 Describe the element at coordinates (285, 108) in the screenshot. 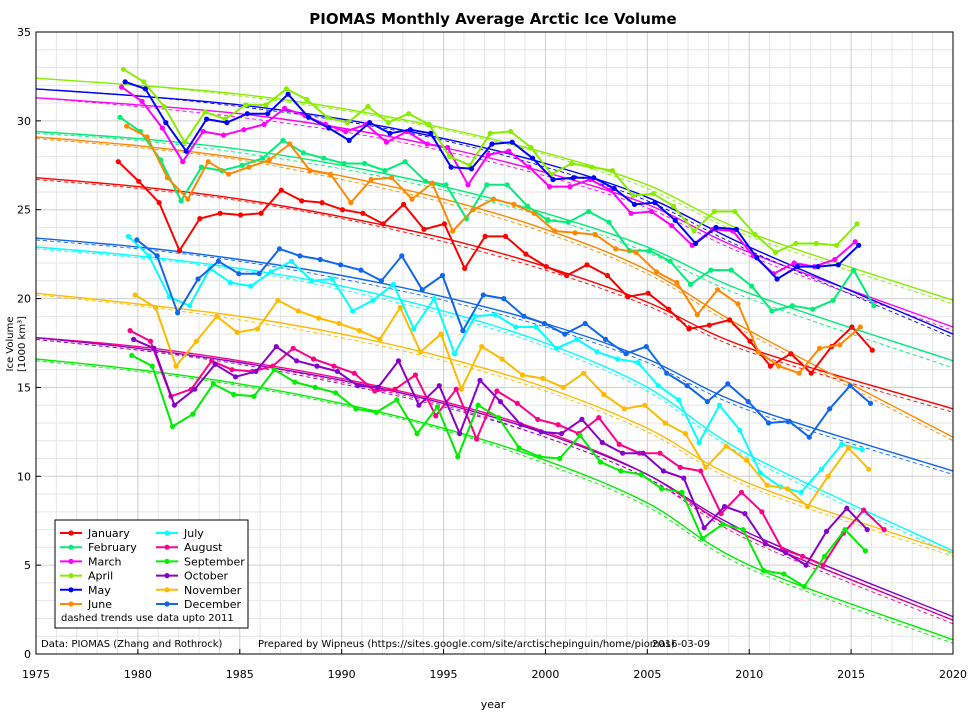

I see `data-point-march` at that location.